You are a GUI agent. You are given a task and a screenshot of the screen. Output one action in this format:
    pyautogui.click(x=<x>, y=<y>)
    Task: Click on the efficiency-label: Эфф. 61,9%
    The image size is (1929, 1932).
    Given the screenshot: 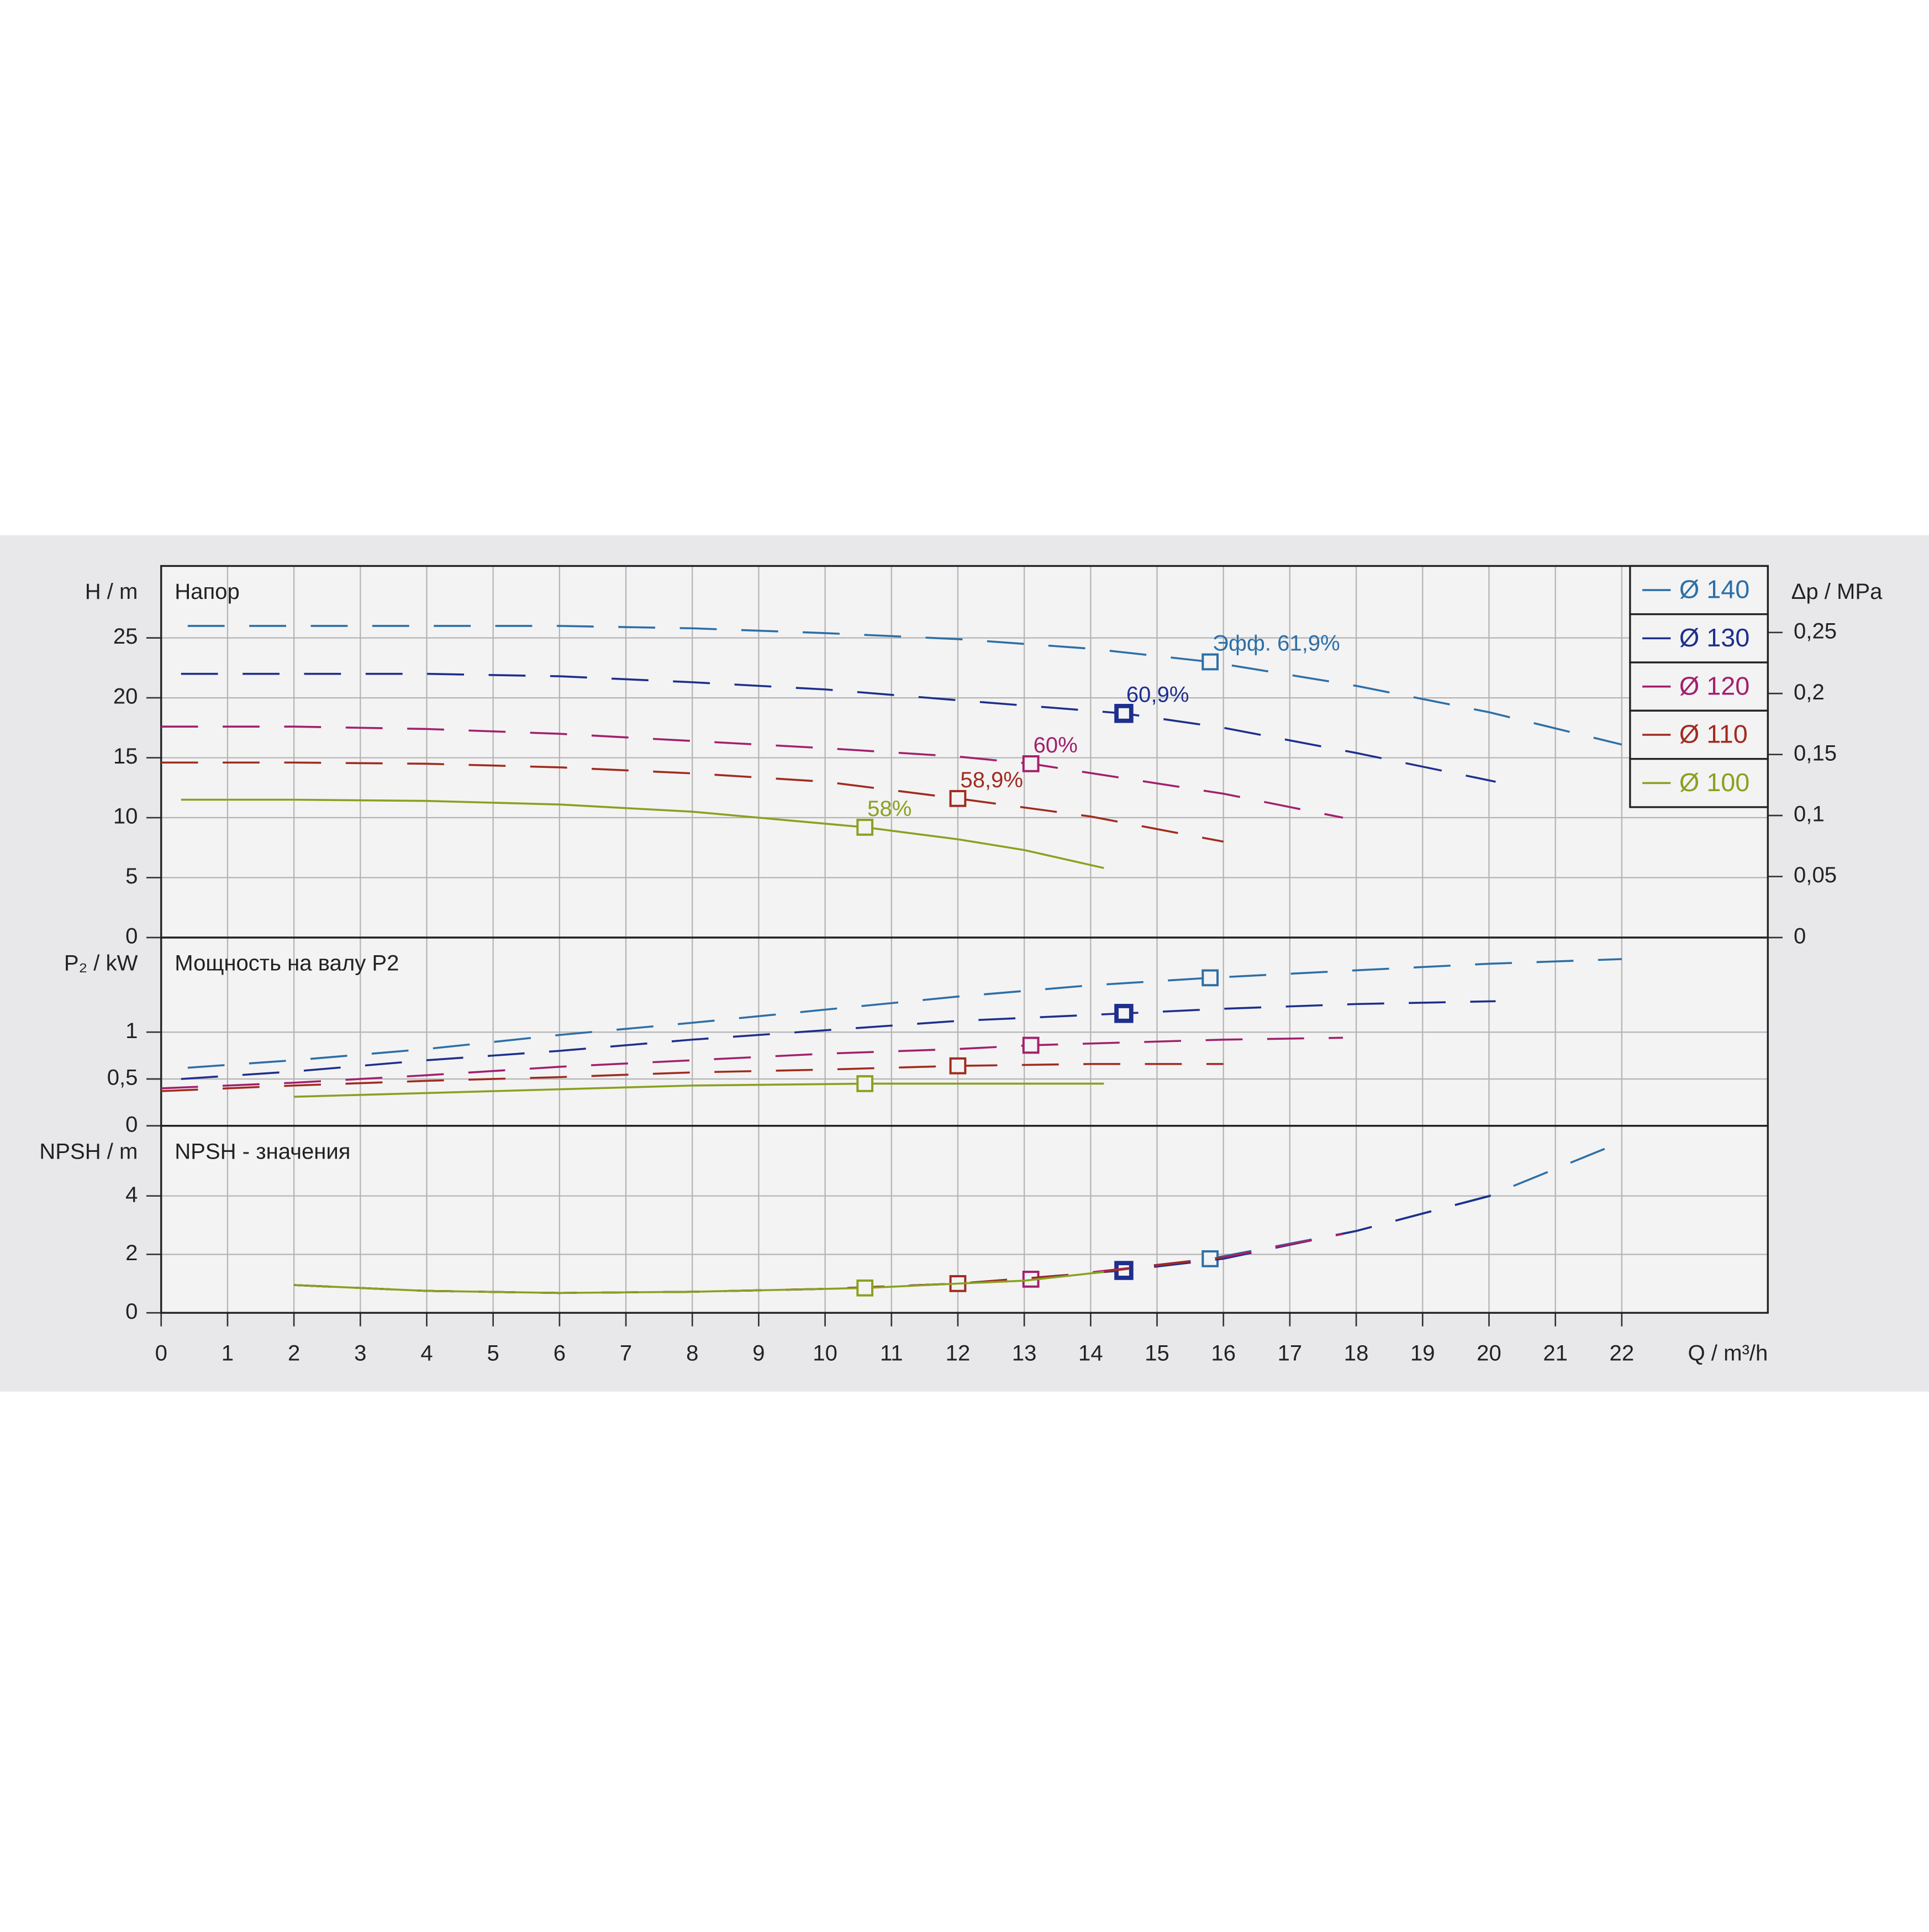 What is the action you would take?
    pyautogui.click(x=1276, y=643)
    